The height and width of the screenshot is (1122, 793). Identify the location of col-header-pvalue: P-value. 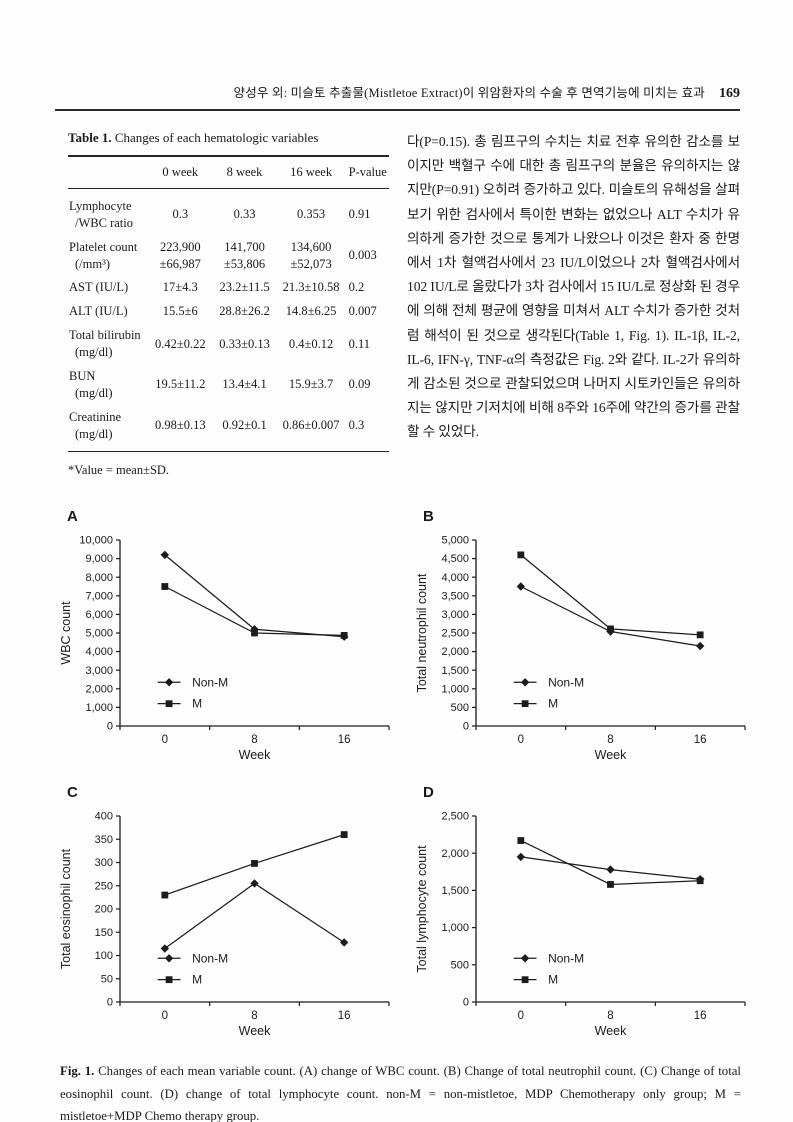
(367, 171).